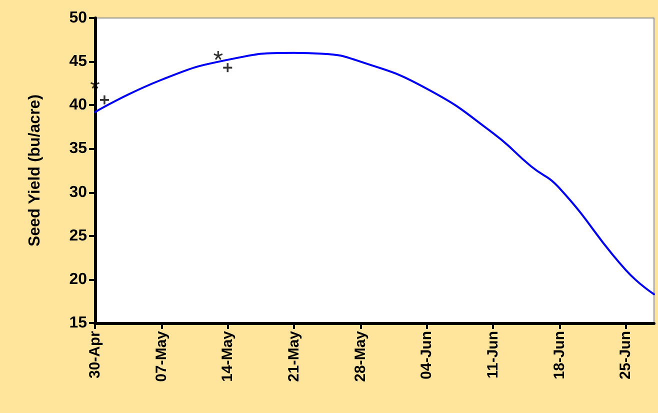 This screenshot has height=413, width=658. What do you see at coordinates (493, 355) in the screenshot?
I see `x-tick-label: 11-Jun` at bounding box center [493, 355].